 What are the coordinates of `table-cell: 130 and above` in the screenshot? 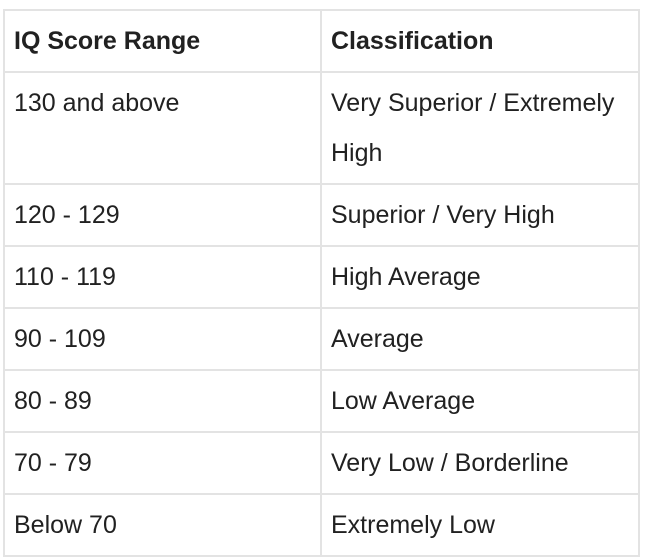 It's located at (162, 128).